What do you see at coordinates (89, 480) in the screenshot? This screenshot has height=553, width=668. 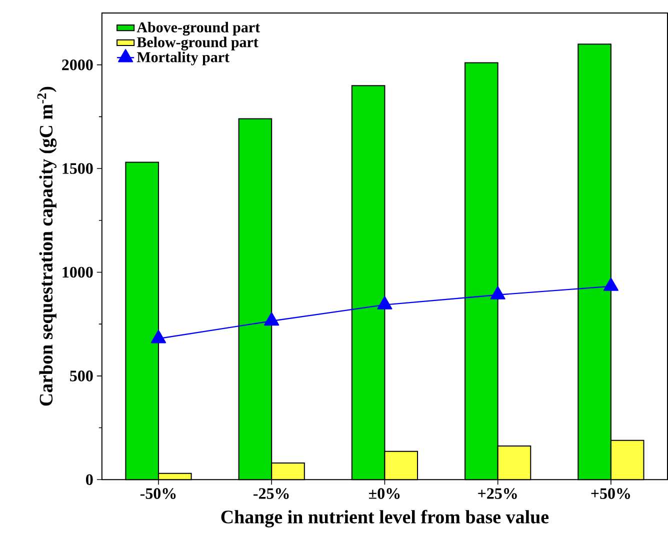 I see `y-tick-label: 0` at bounding box center [89, 480].